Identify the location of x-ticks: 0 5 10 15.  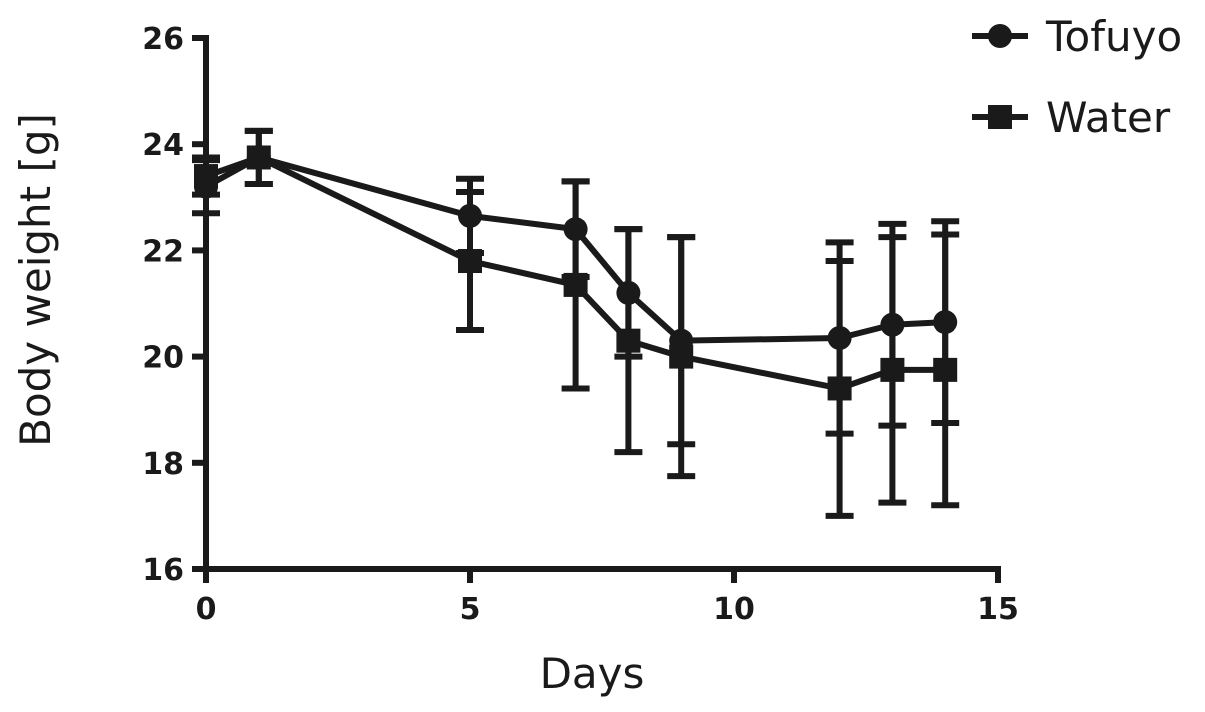
(607, 598).